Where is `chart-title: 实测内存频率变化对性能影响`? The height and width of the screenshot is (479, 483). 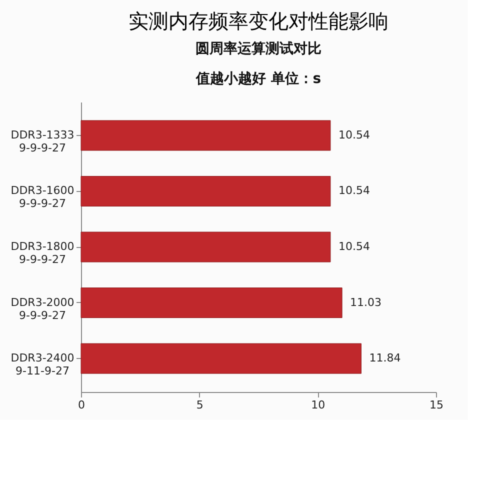 chart-title: 实测内存频率变化对性能影响 is located at coordinates (258, 21).